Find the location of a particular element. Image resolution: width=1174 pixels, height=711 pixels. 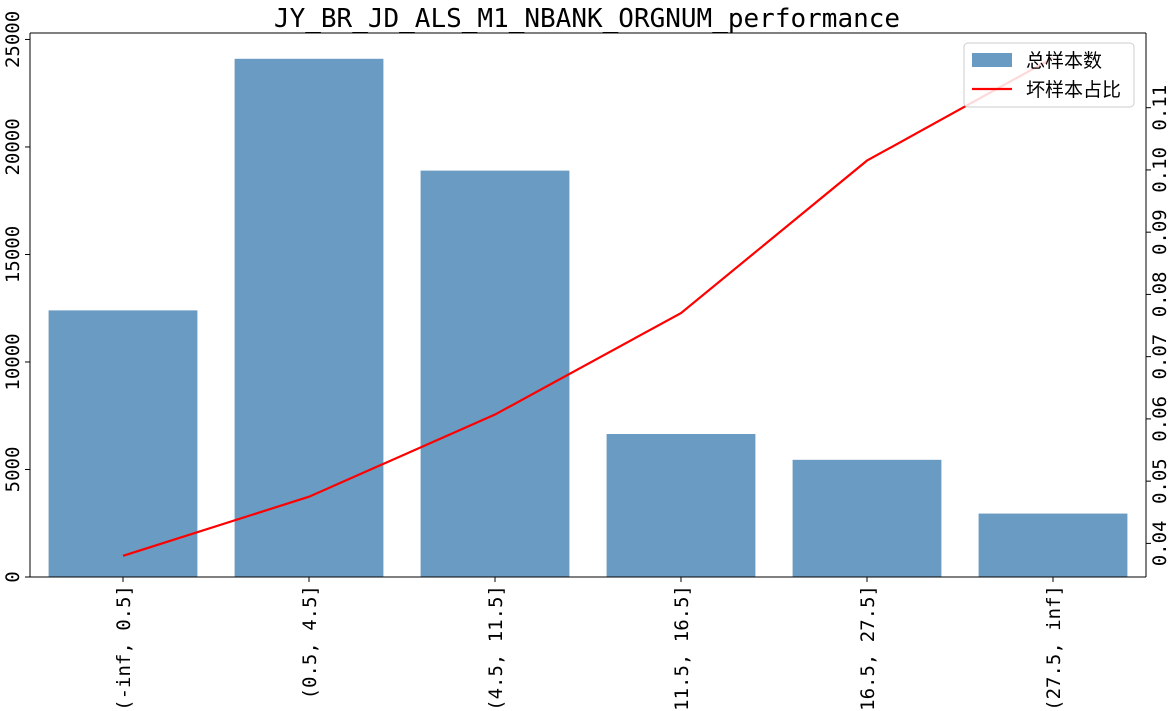

legend-label-bar: 总样本数 is located at coordinates (1064, 61).